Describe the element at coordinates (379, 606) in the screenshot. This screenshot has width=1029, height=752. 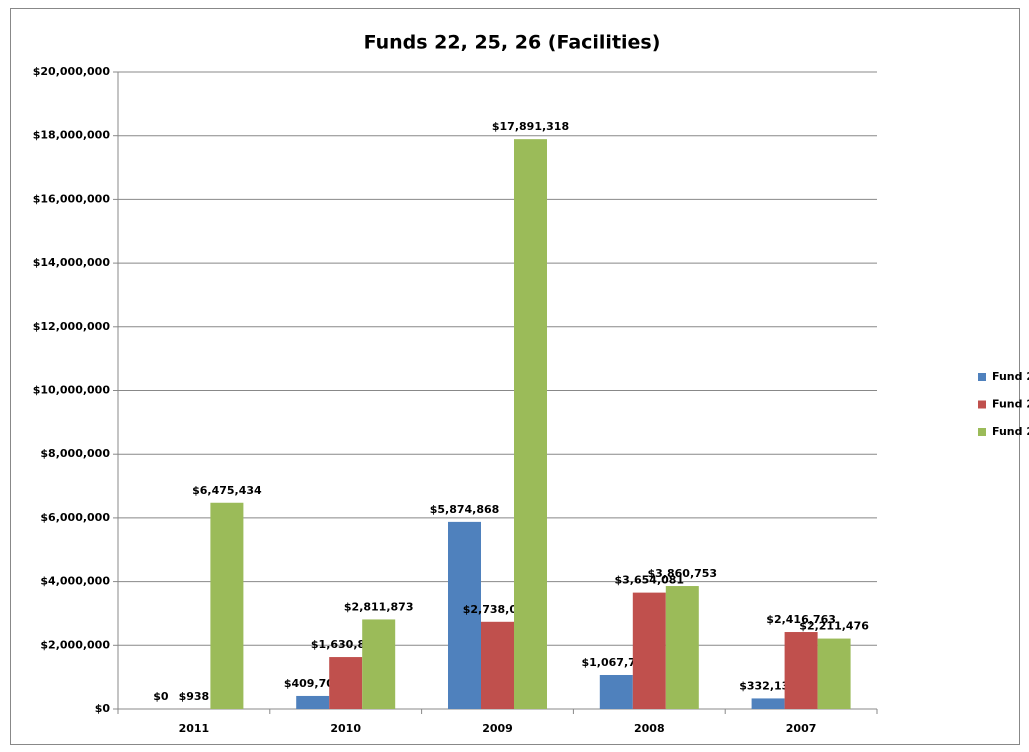
I see `value-label: $2,811,873` at that location.